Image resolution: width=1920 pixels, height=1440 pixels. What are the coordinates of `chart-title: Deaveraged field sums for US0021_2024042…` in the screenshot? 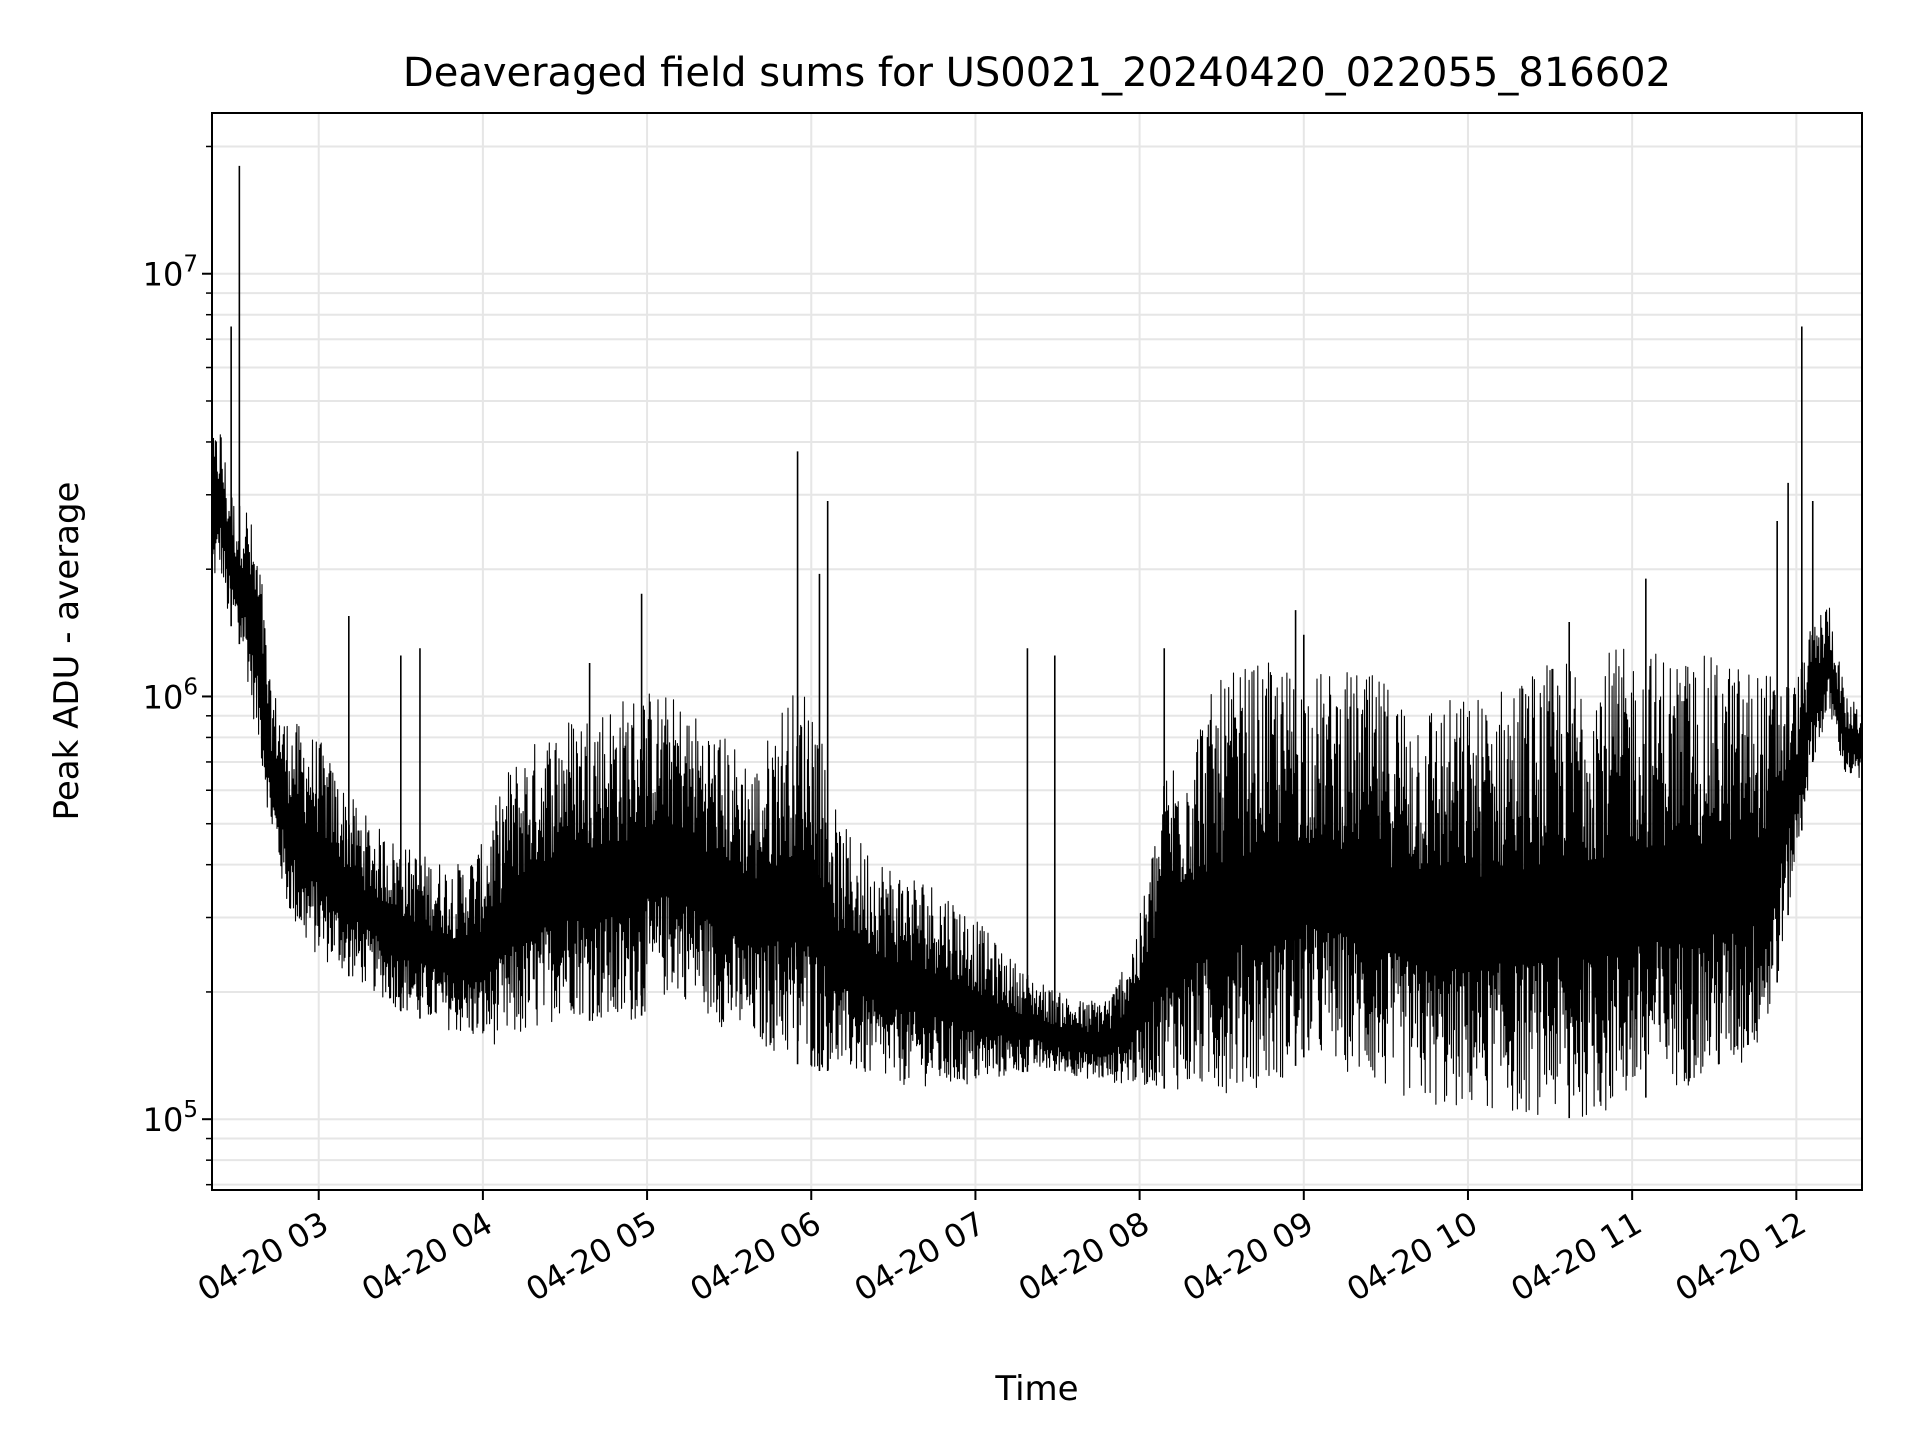 It's located at (1037, 73).